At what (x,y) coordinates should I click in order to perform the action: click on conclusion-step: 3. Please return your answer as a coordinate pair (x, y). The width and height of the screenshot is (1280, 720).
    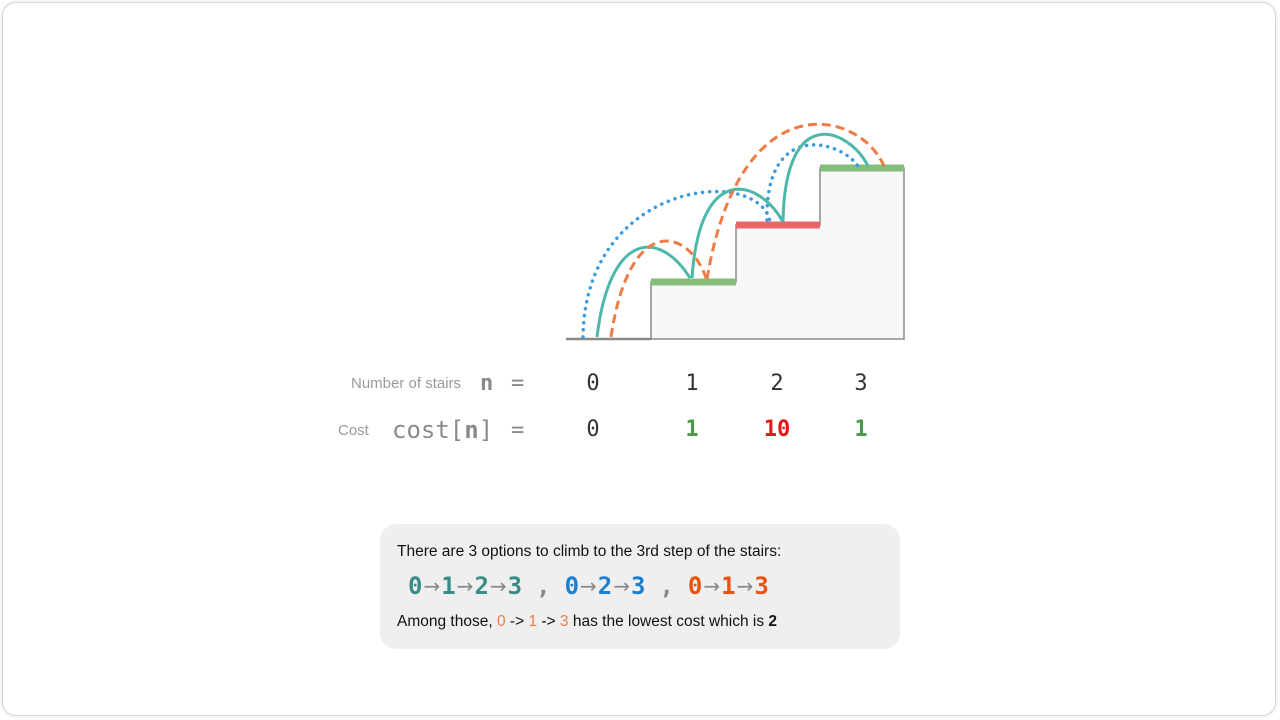
    Looking at the image, I should click on (564, 621).